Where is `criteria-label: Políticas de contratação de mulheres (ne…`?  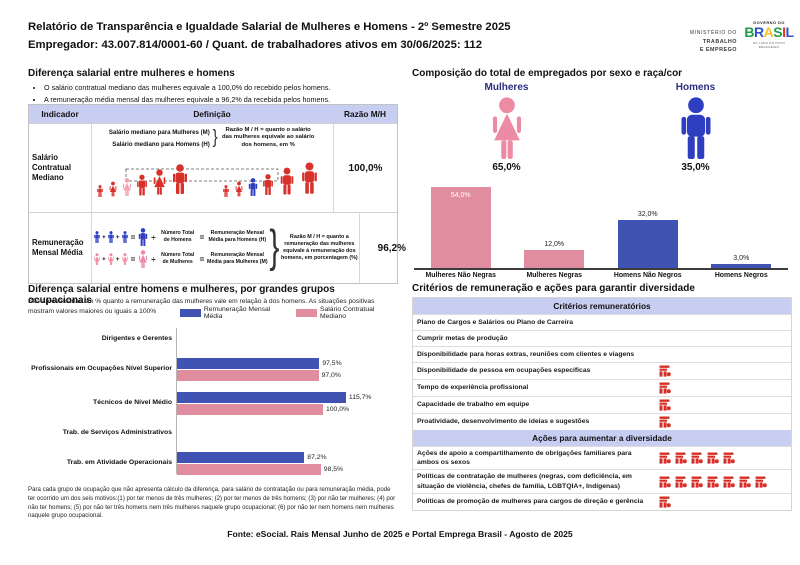 criteria-label: Políticas de contratação de mulheres (ne… is located at coordinates (524, 481).